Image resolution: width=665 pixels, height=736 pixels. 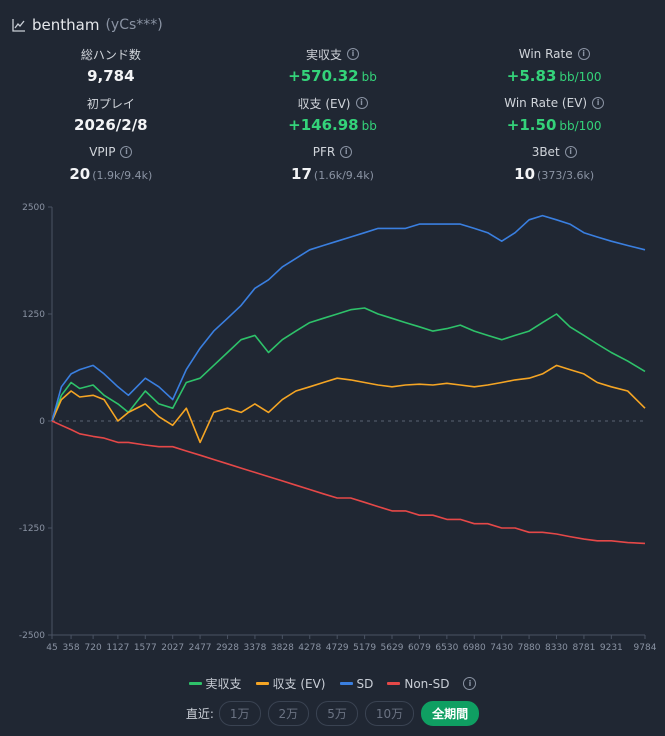 What do you see at coordinates (18, 25) in the screenshot?
I see `chart-line-icon` at bounding box center [18, 25].